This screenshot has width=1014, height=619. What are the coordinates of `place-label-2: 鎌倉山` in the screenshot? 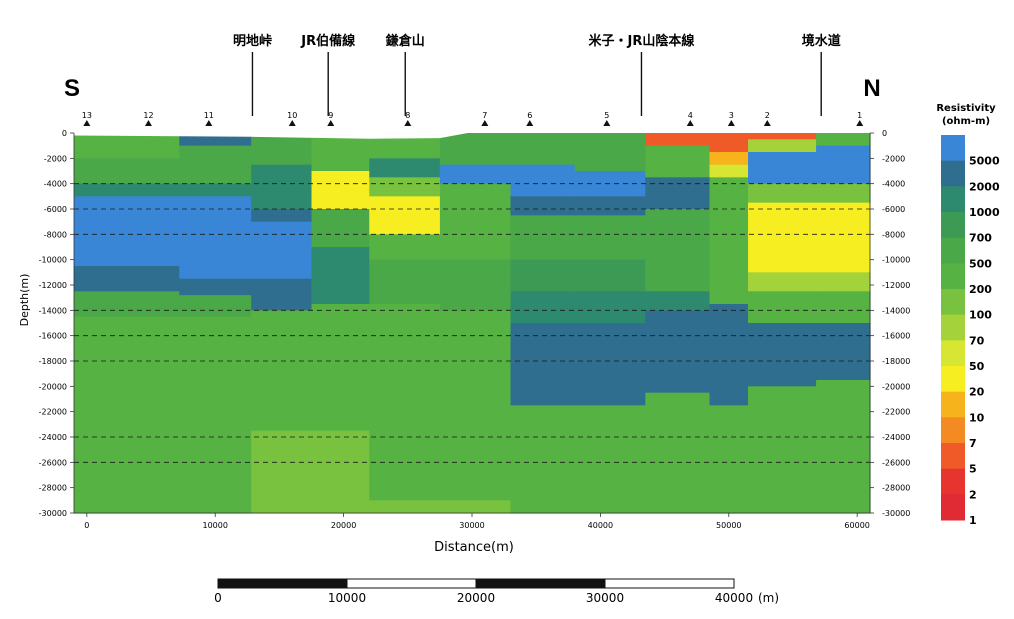 It's located at (405, 41).